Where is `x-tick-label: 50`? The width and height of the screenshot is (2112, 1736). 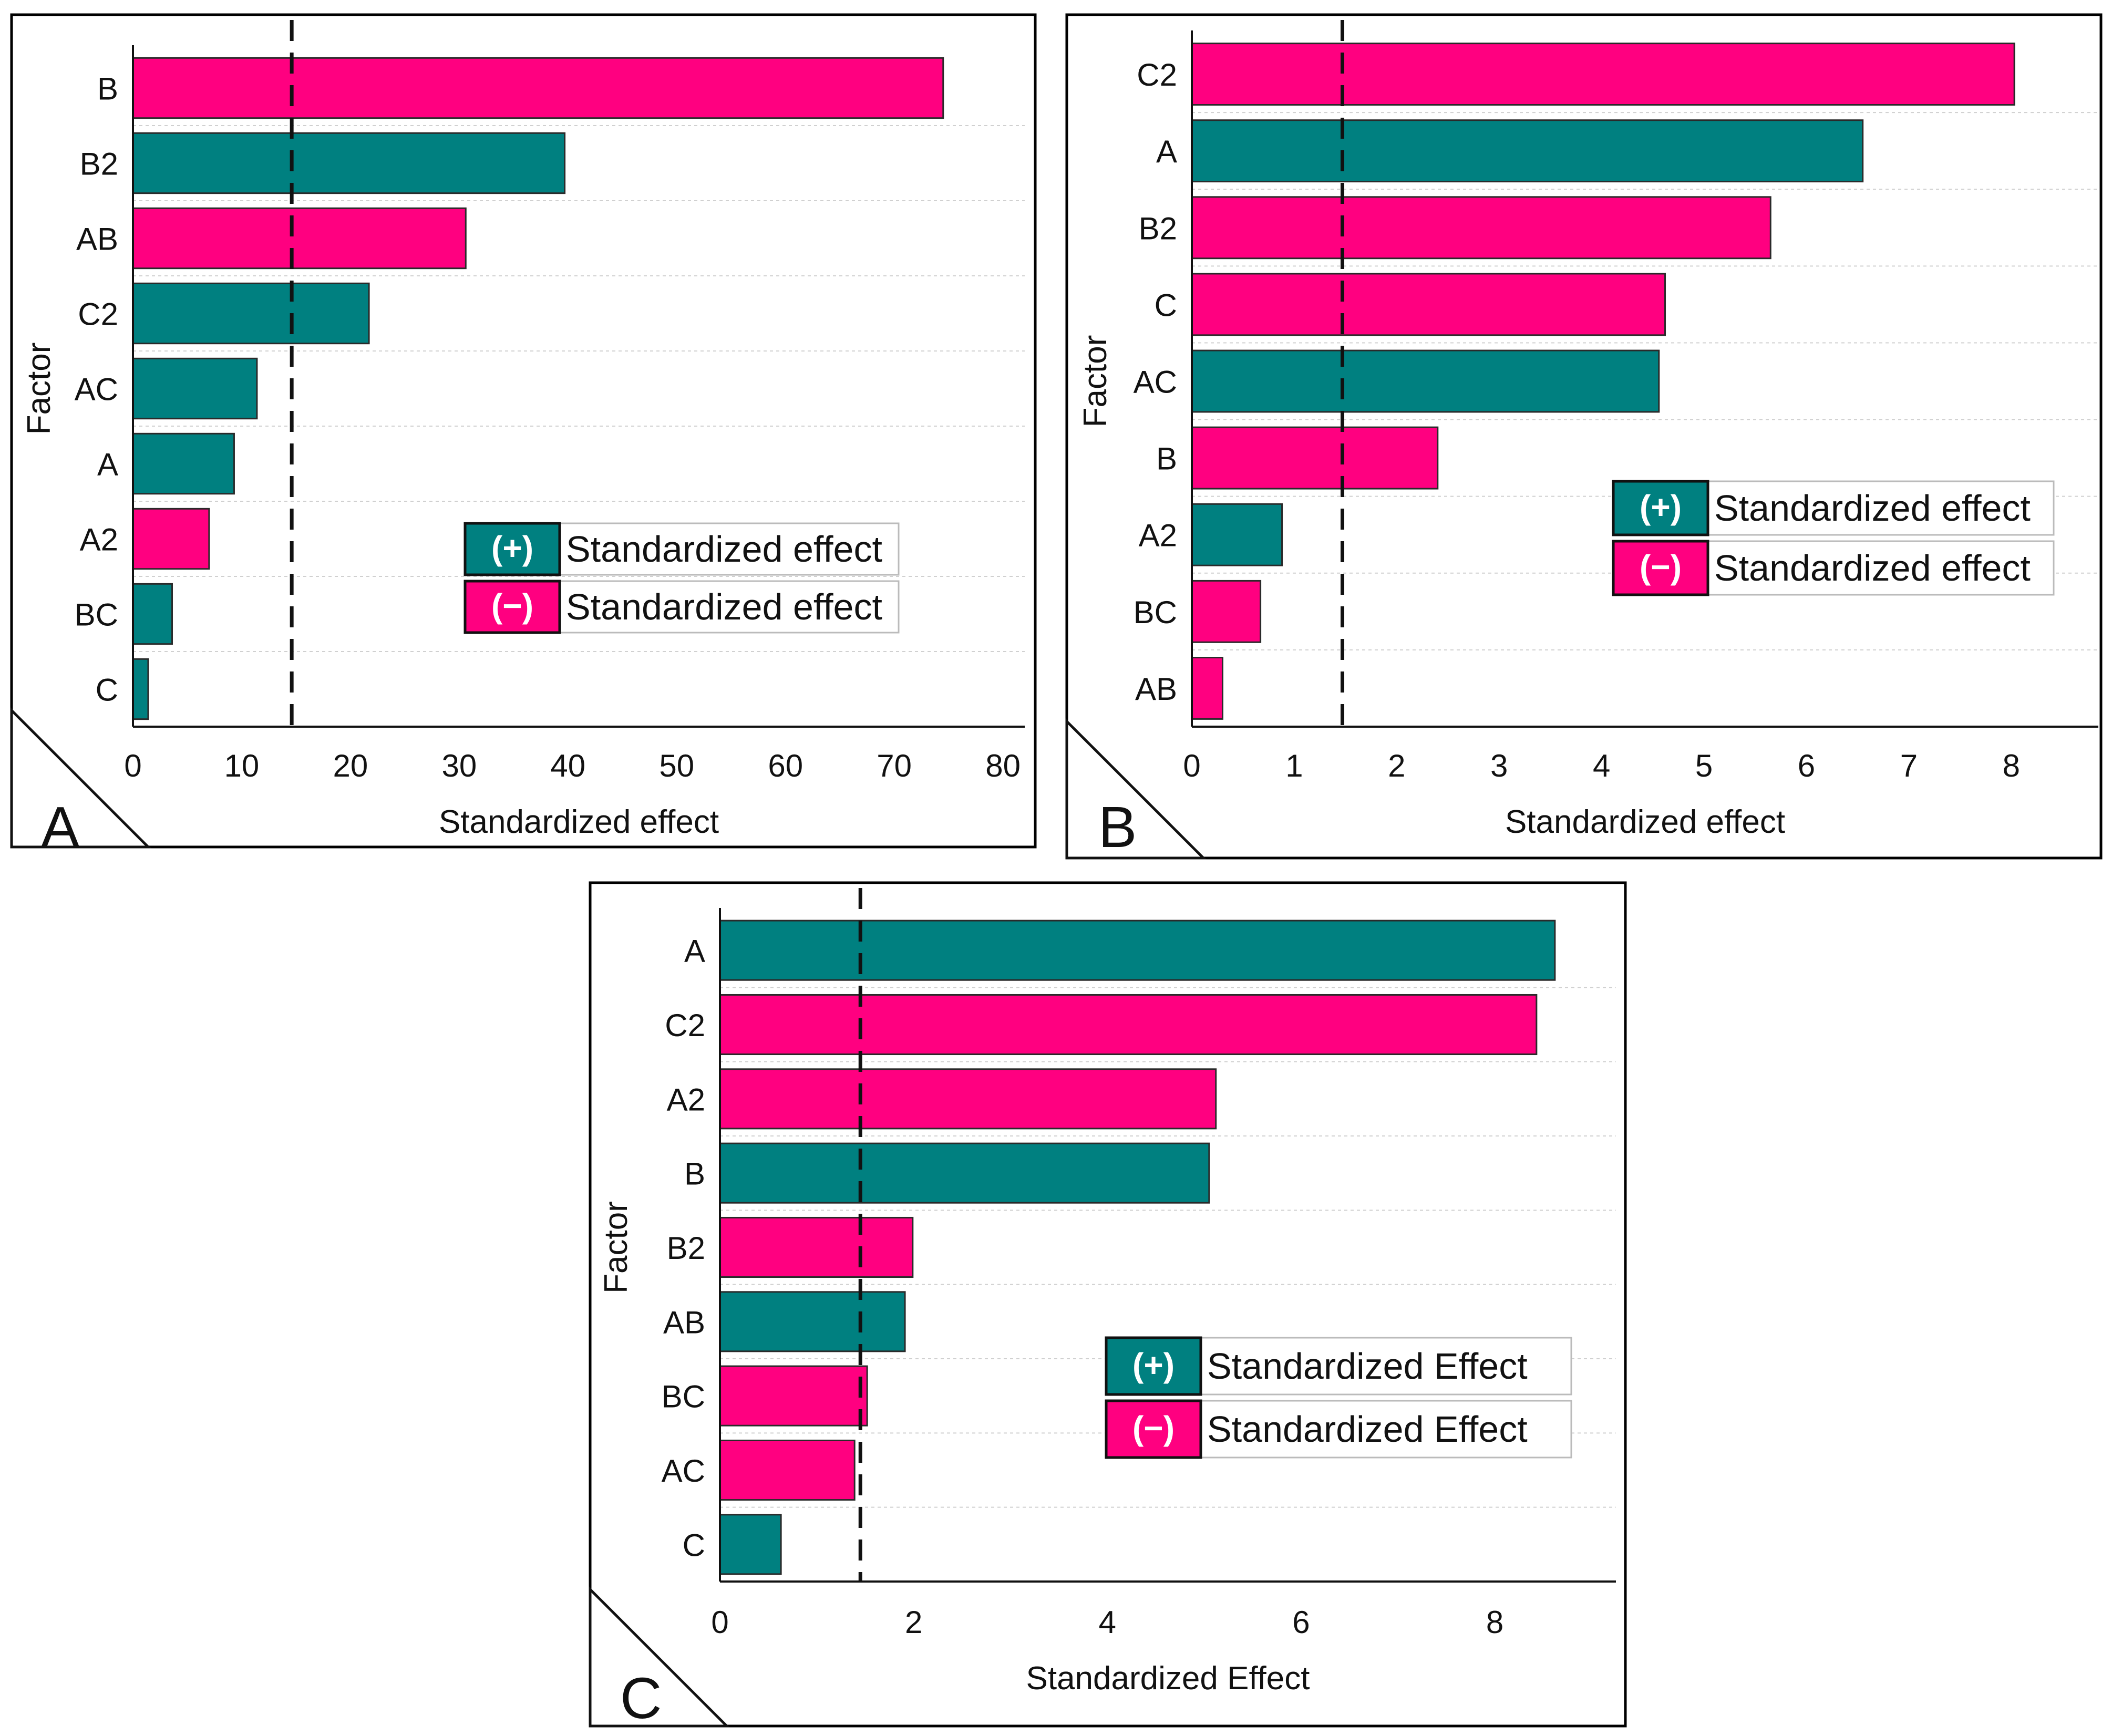
x-tick-label: 50 is located at coordinates (676, 766).